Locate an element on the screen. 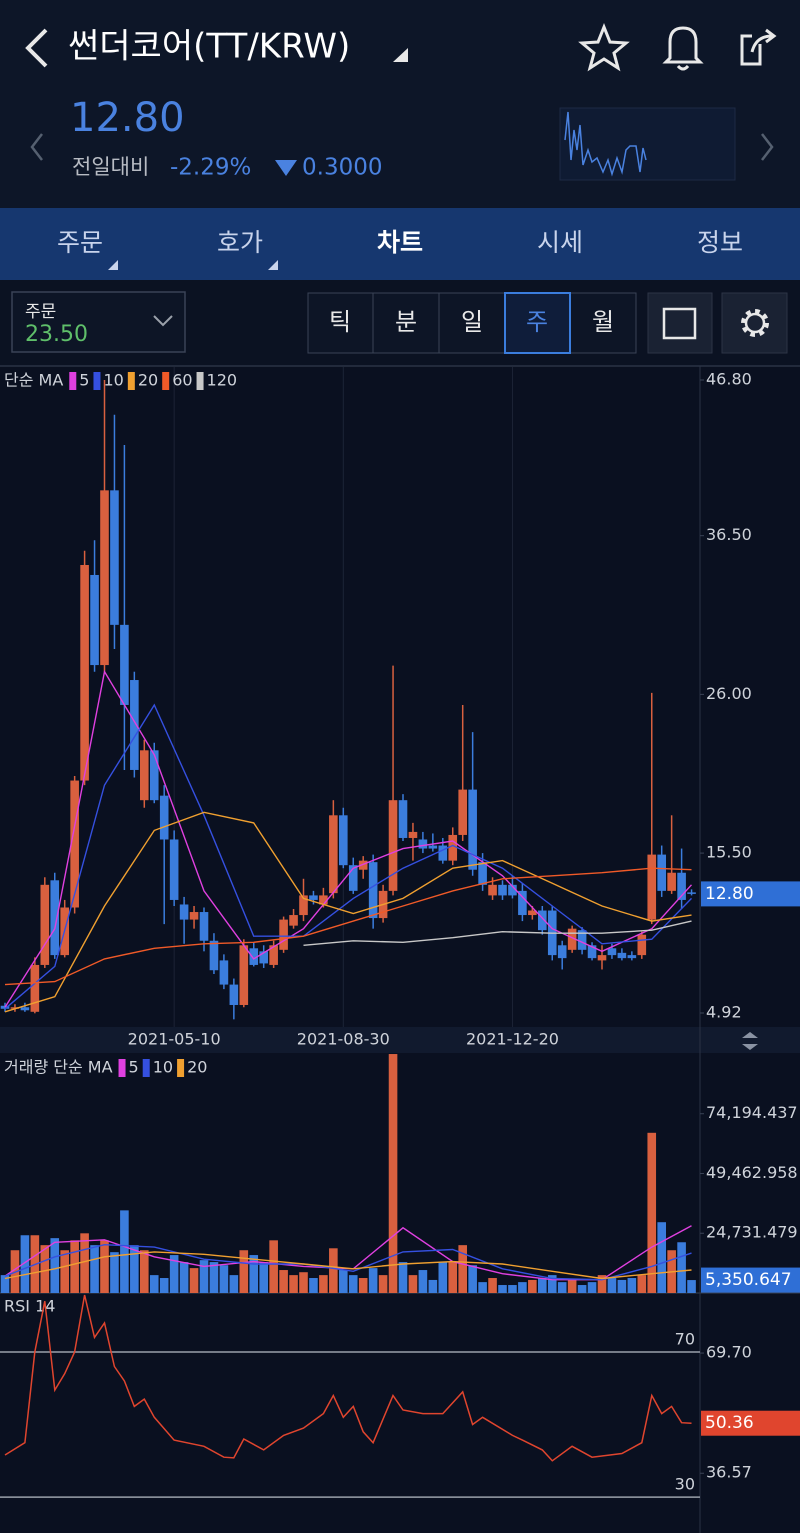  y-tick-label: 24,731.479 is located at coordinates (752, 1232).